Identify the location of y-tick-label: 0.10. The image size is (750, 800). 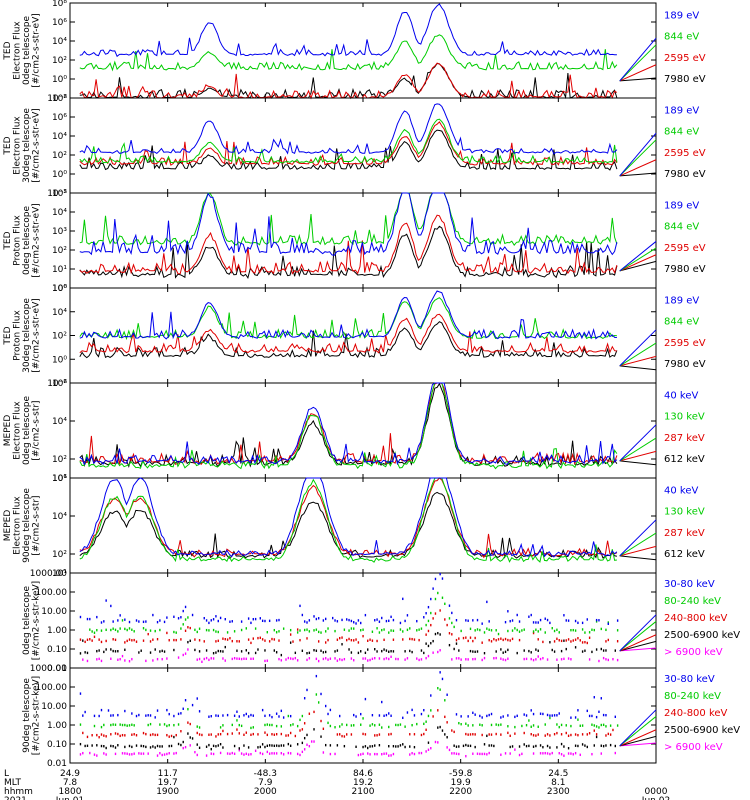
(57, 650).